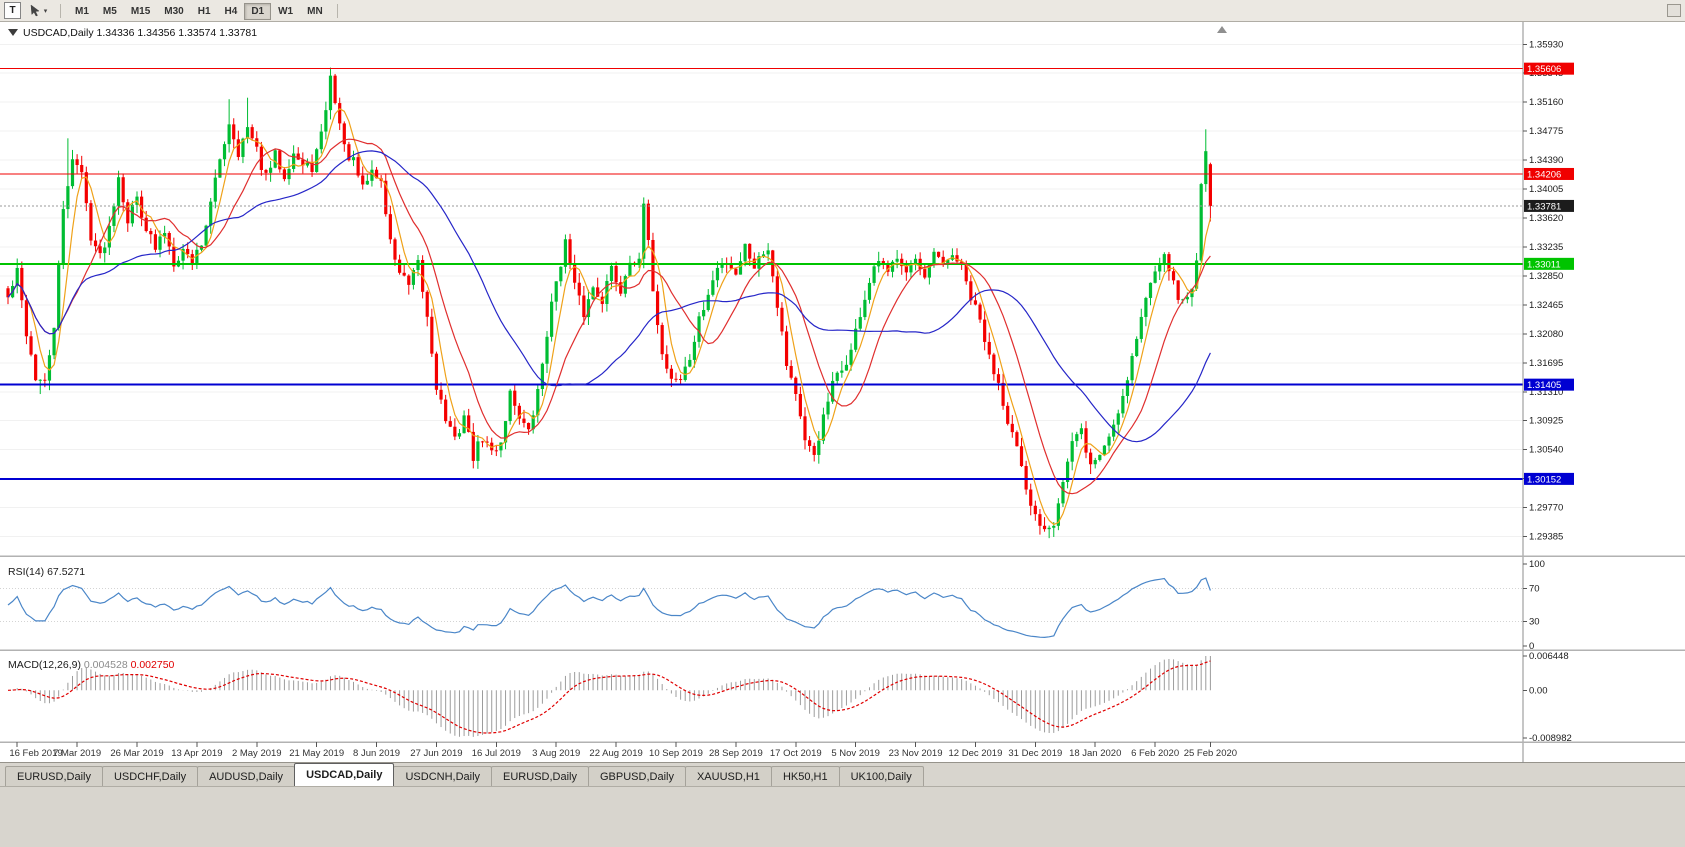  Describe the element at coordinates (1546, 160) in the screenshot. I see `price-tick-label: 1.34390` at that location.